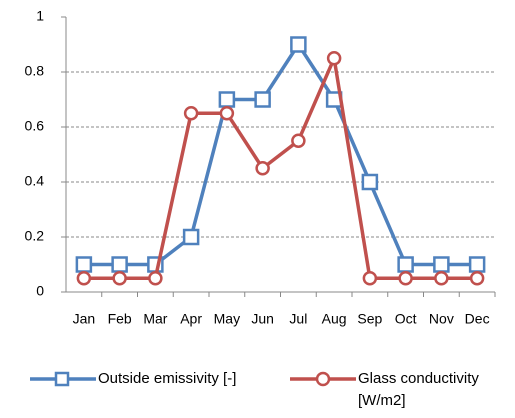 Image resolution: width=515 pixels, height=418 pixels. Describe the element at coordinates (418, 389) in the screenshot. I see `legend-label: Glass conductivity [W/m2]` at that location.